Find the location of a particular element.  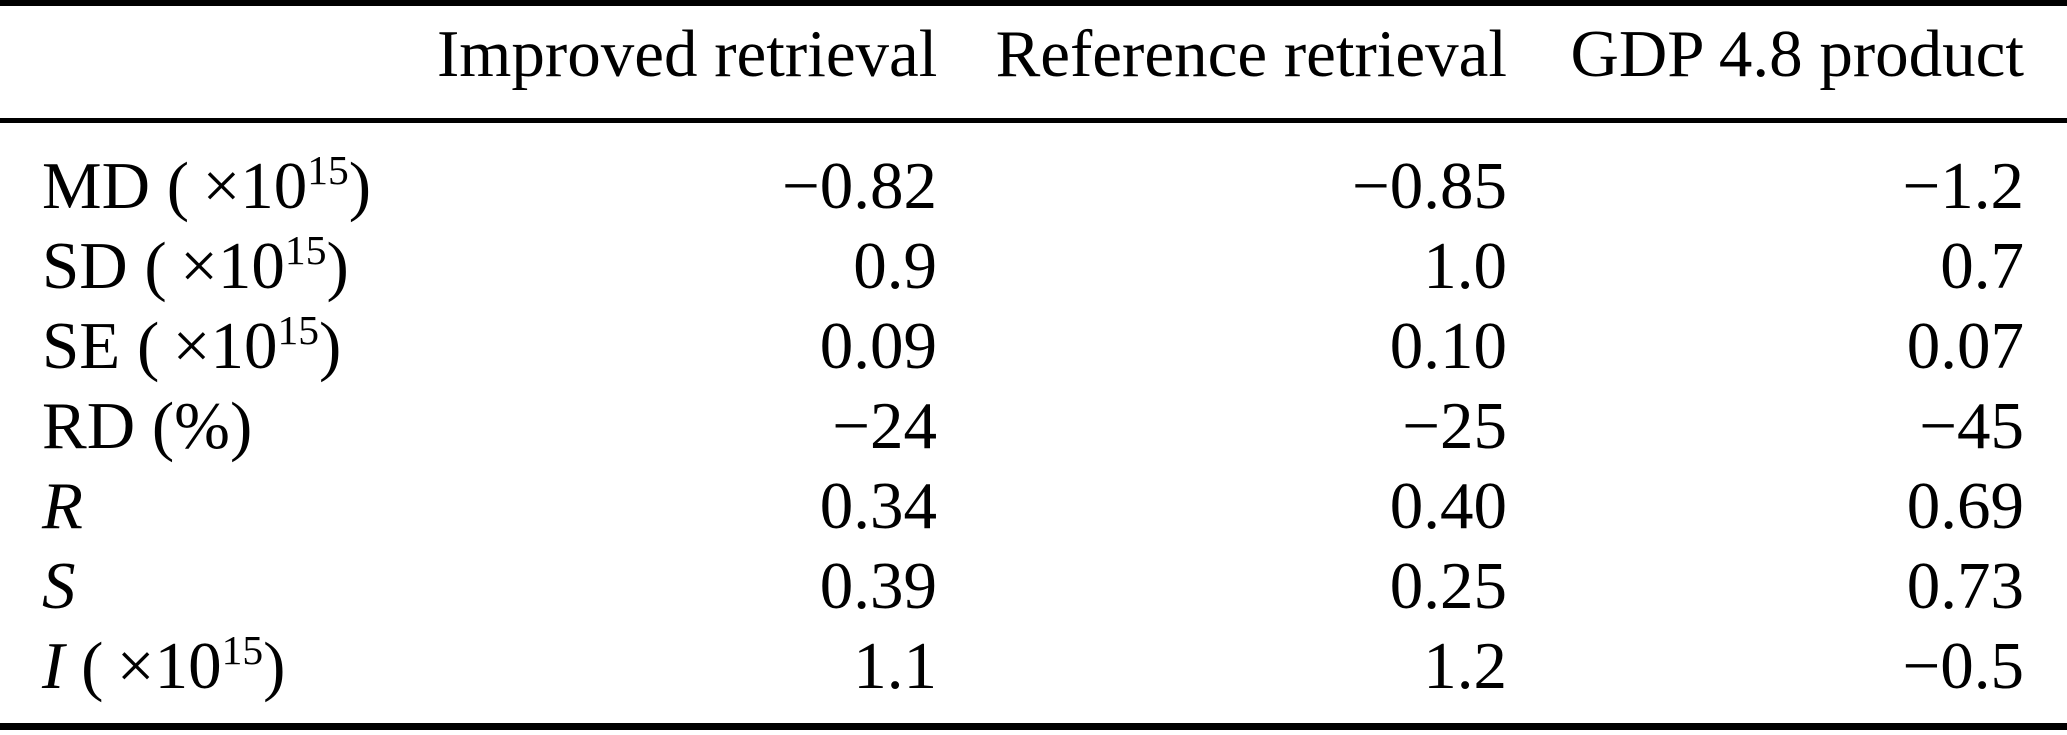

top-rule is located at coordinates (1033, 3).